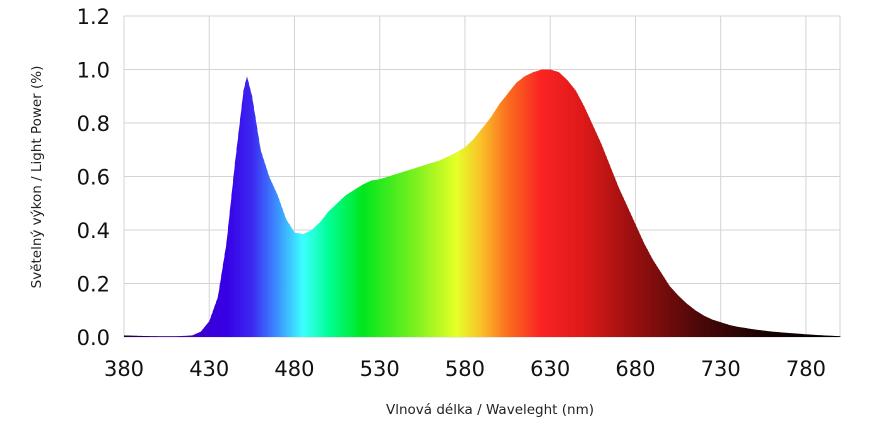 The image size is (880, 426). Describe the element at coordinates (93, 231) in the screenshot. I see `y-tick-label: 0.4` at that location.